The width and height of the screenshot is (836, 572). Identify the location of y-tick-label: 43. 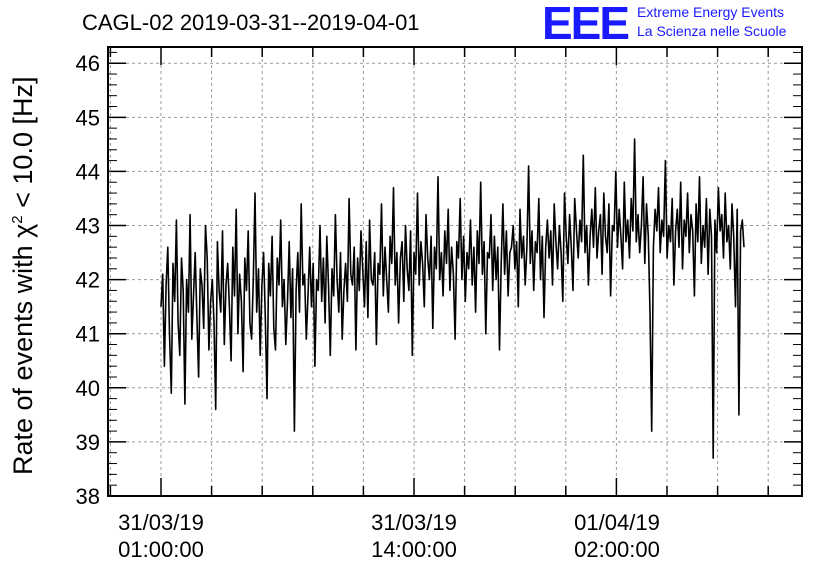
(88, 226).